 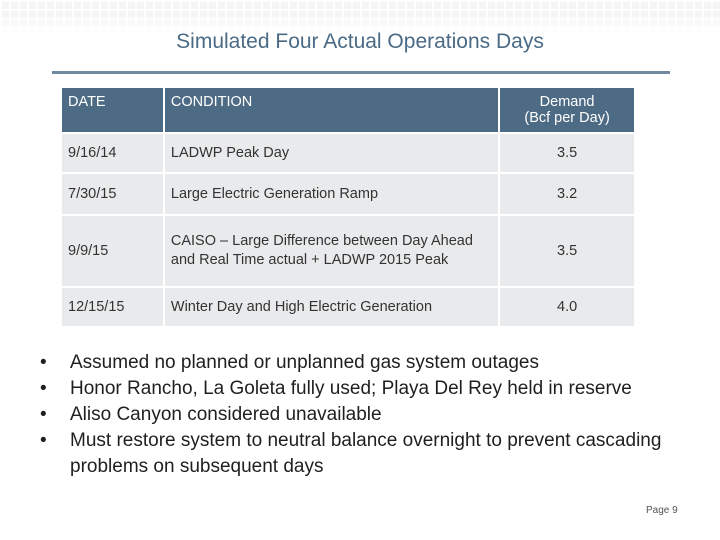 What do you see at coordinates (360, 17) in the screenshot?
I see `header-grid-pattern` at bounding box center [360, 17].